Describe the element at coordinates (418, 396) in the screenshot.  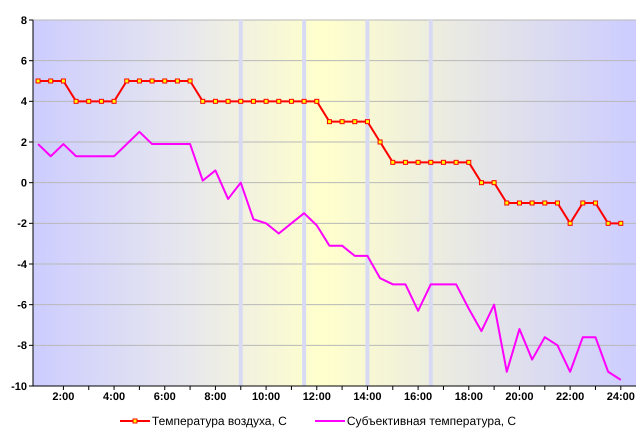
I see `x-tick-label: 16:00` at that location.